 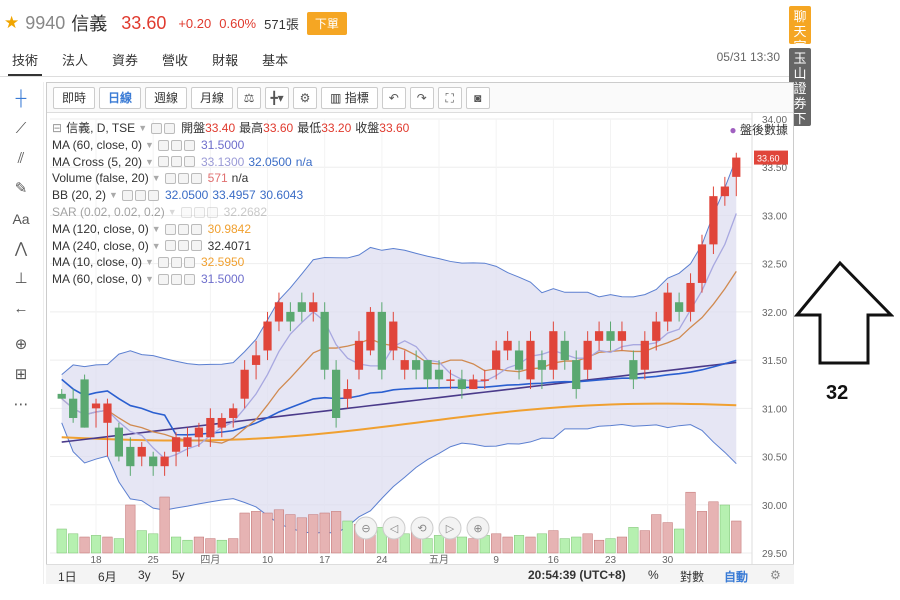 I want to click on interval-monthly-button: 月線, so click(x=212, y=97).